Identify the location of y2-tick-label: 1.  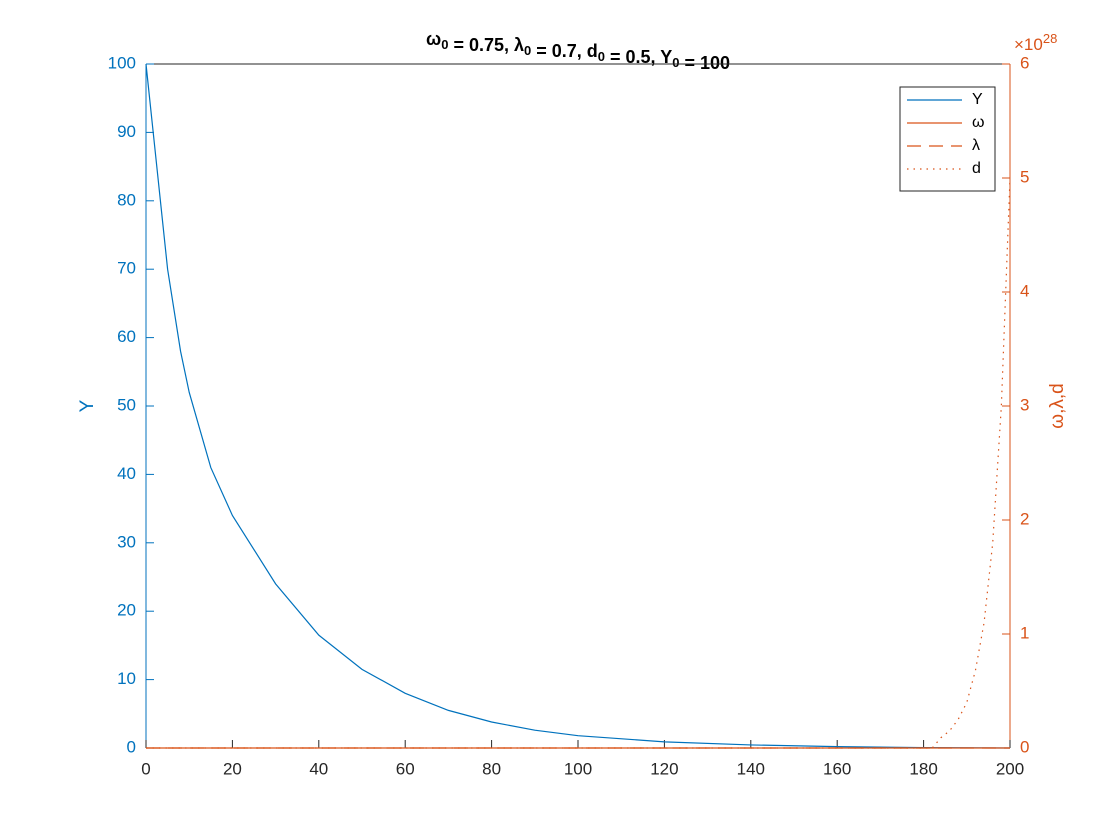
(1024, 632).